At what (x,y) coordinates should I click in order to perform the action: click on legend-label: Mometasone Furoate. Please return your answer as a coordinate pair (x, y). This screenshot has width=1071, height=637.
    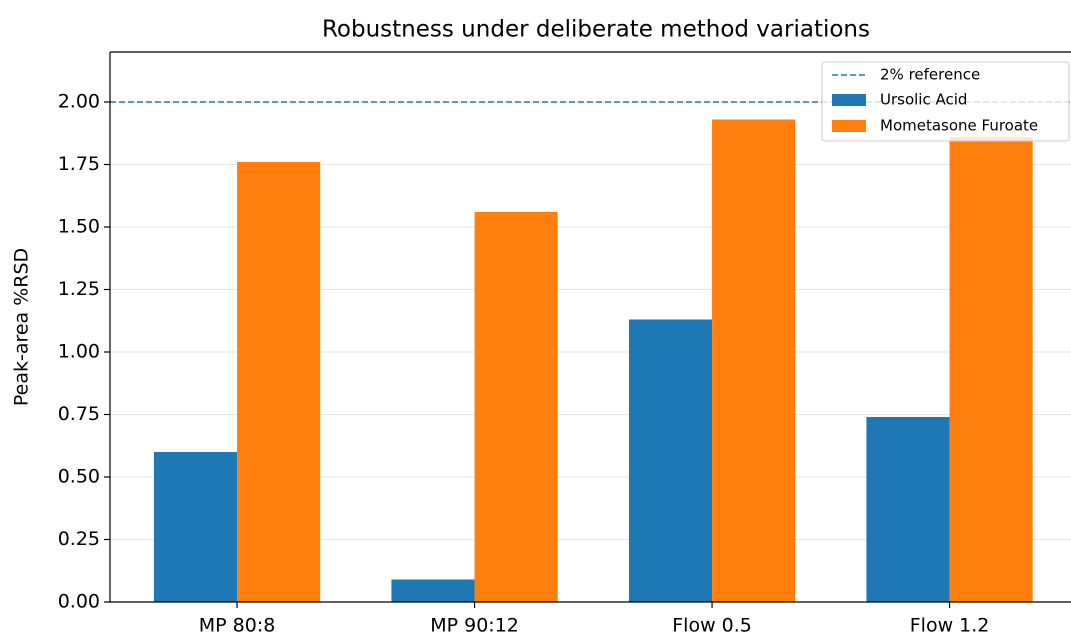
    Looking at the image, I should click on (959, 126).